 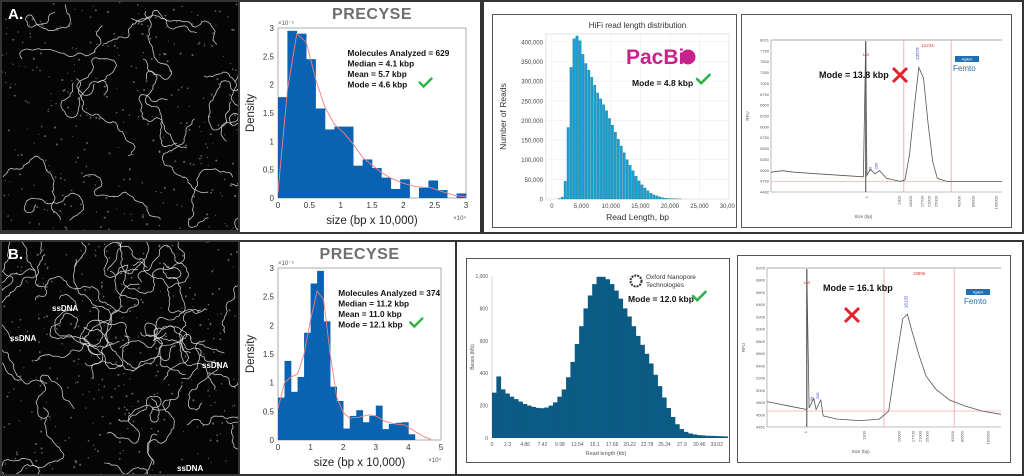 What do you see at coordinates (120, 358) in the screenshot?
I see `afm-image-b: B. ssDNA ssDNA ssDNA ssDNA` at bounding box center [120, 358].